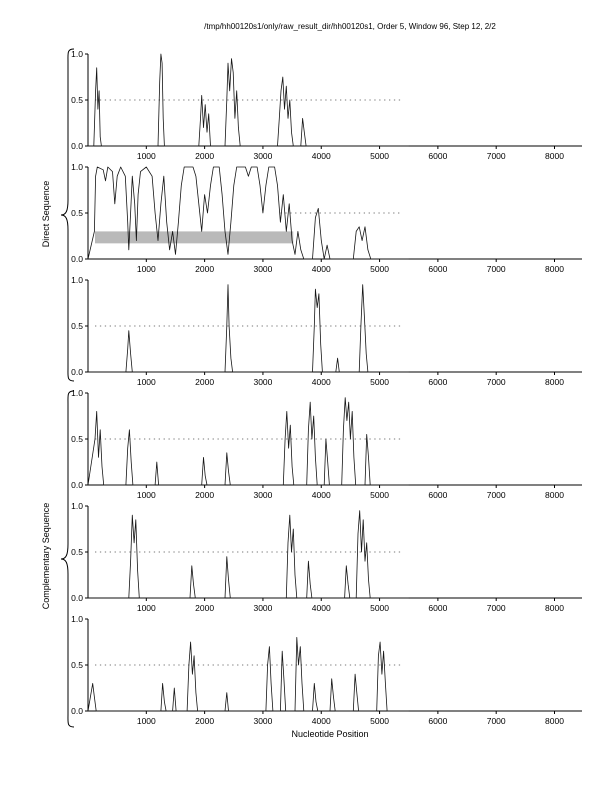 The image size is (612, 792). What do you see at coordinates (194, 237) in the screenshot?
I see `shaded-band` at bounding box center [194, 237].